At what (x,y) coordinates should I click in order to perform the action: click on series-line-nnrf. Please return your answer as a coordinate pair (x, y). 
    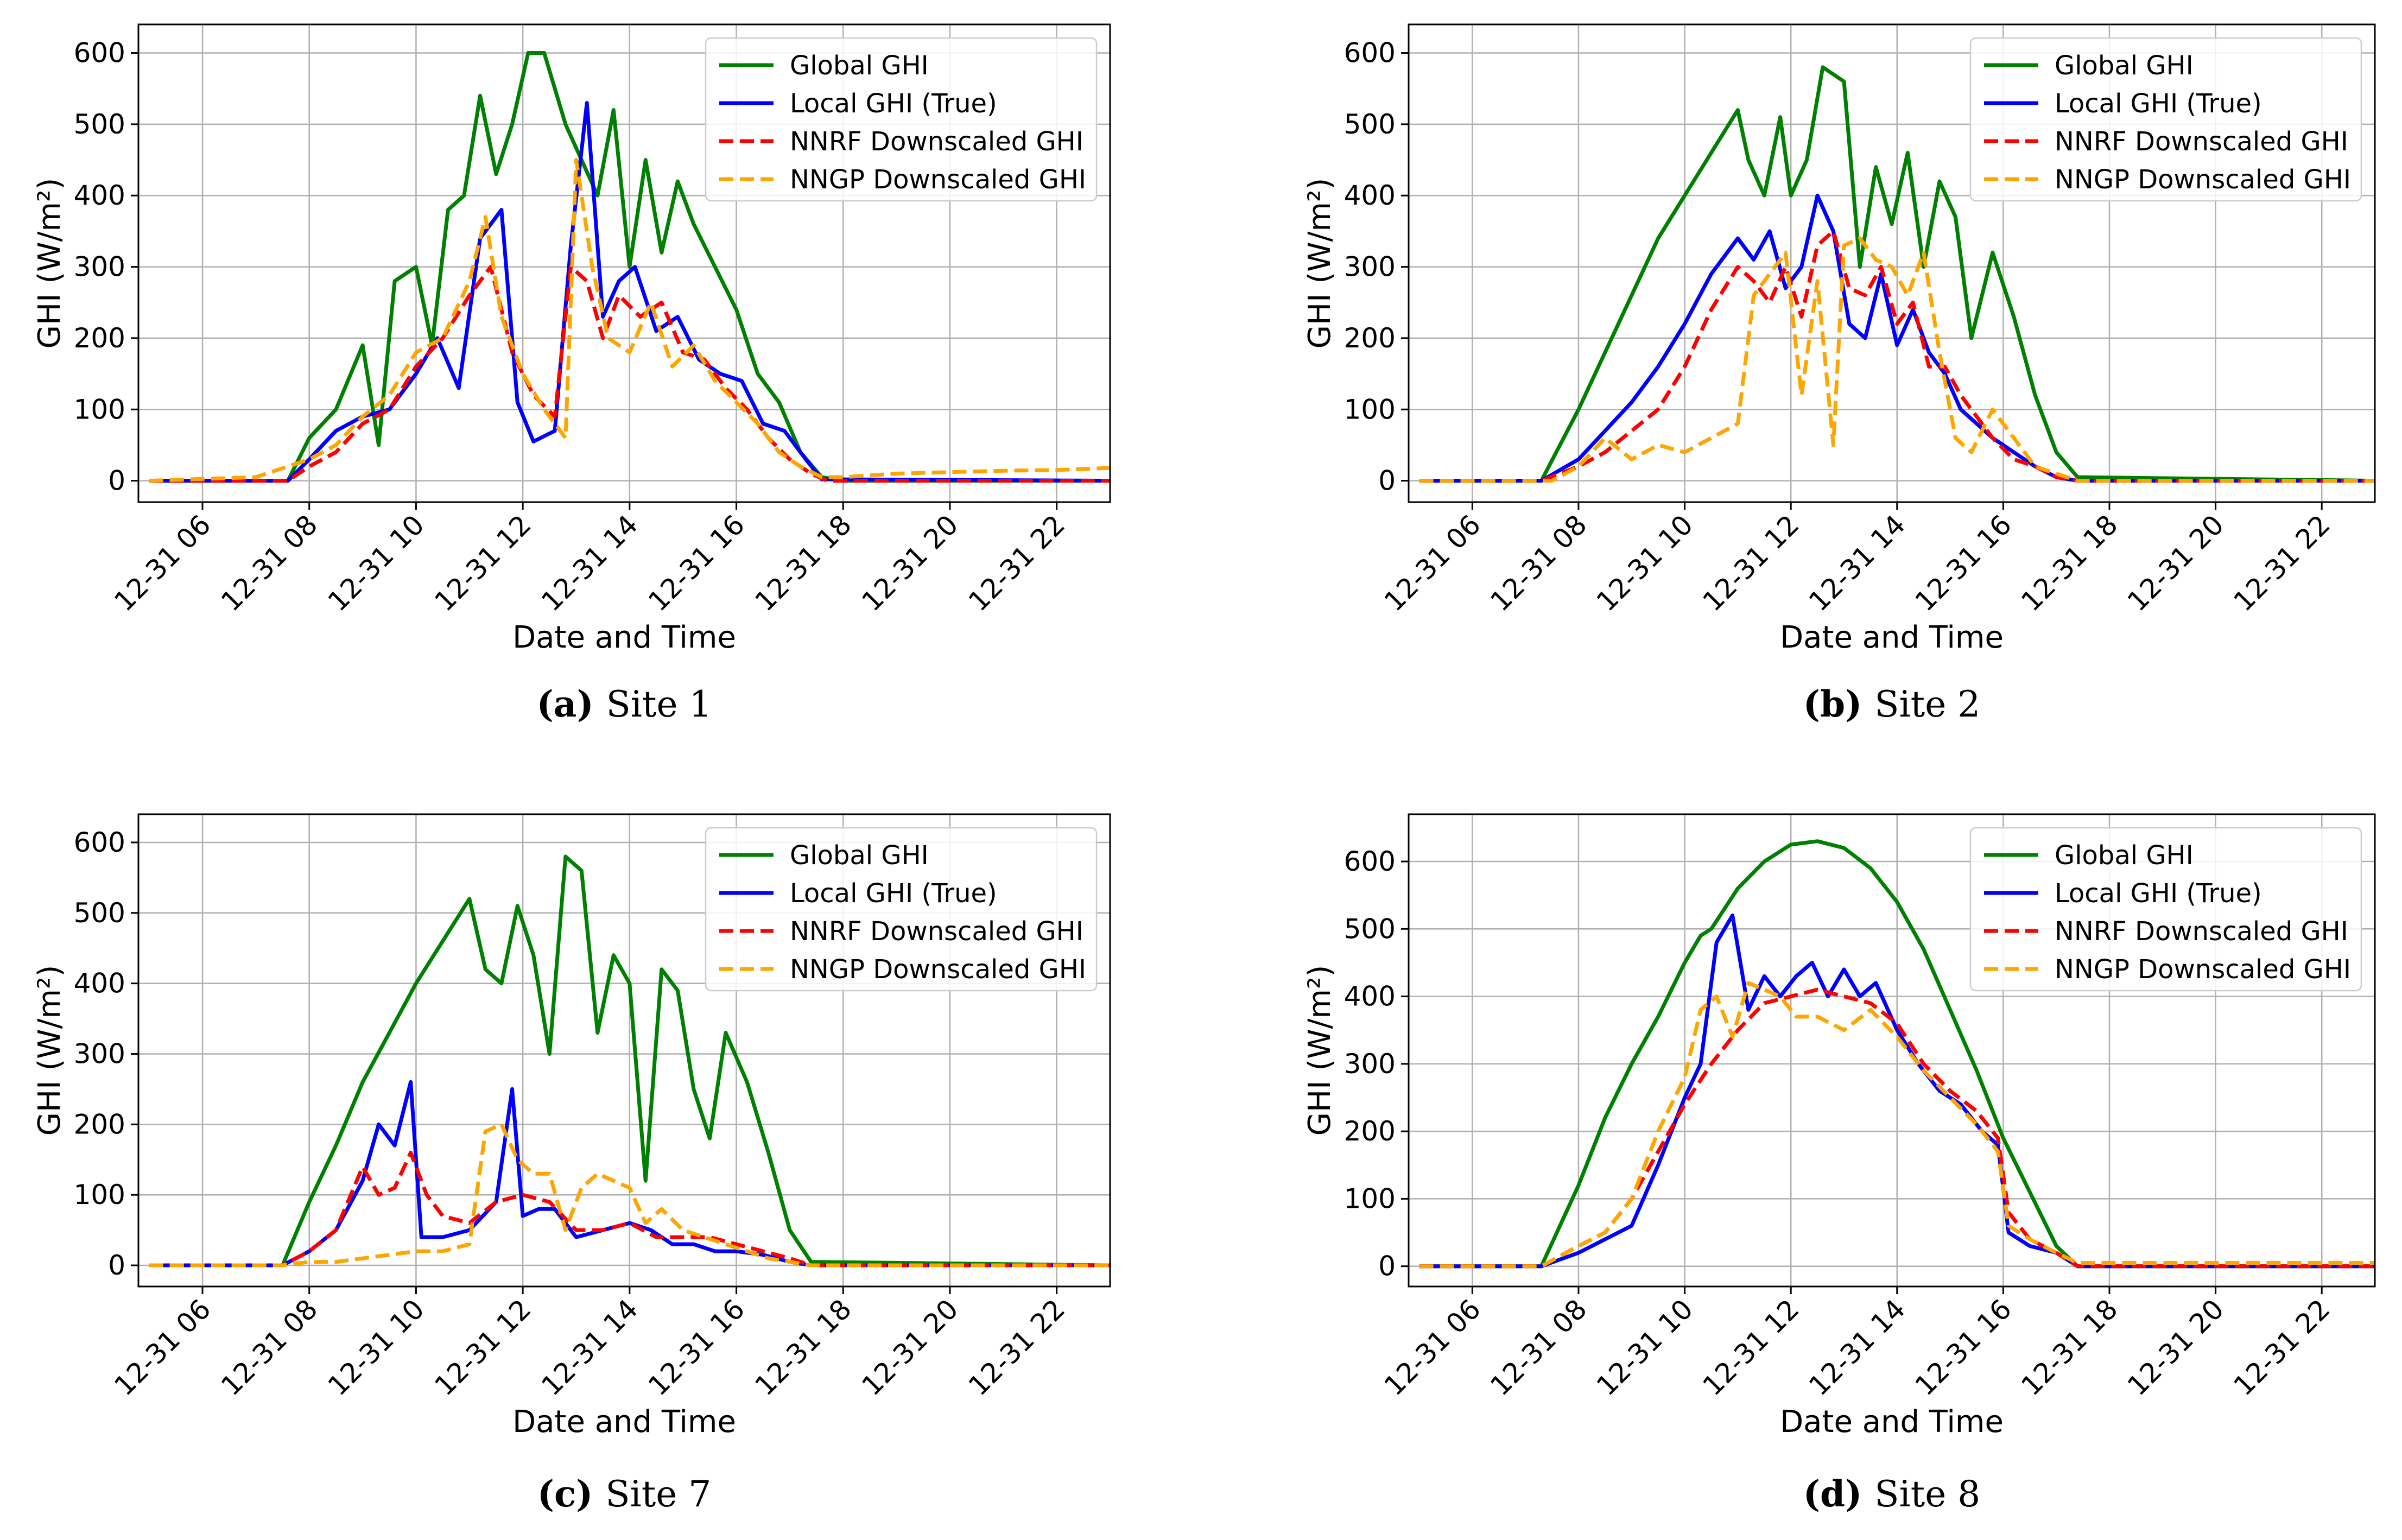
    Looking at the image, I should click on (629, 1209).